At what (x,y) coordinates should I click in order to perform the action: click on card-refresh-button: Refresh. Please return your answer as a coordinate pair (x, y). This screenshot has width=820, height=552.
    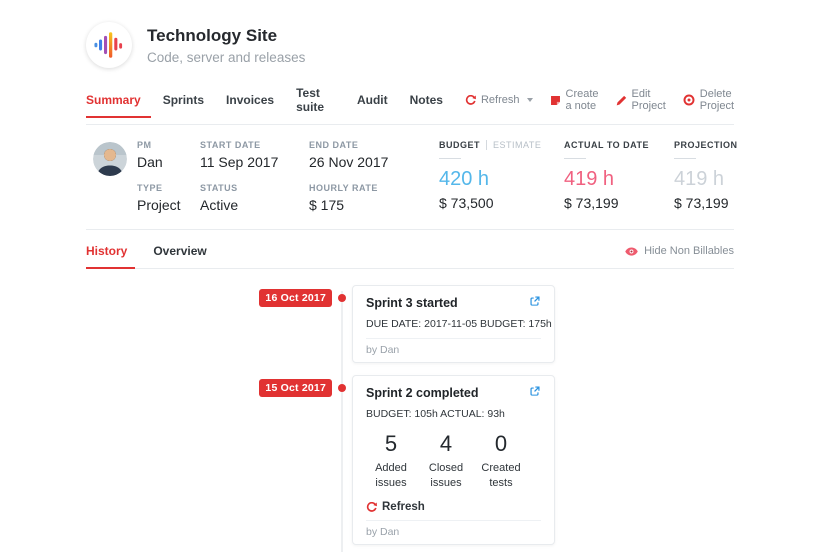
    Looking at the image, I should click on (453, 507).